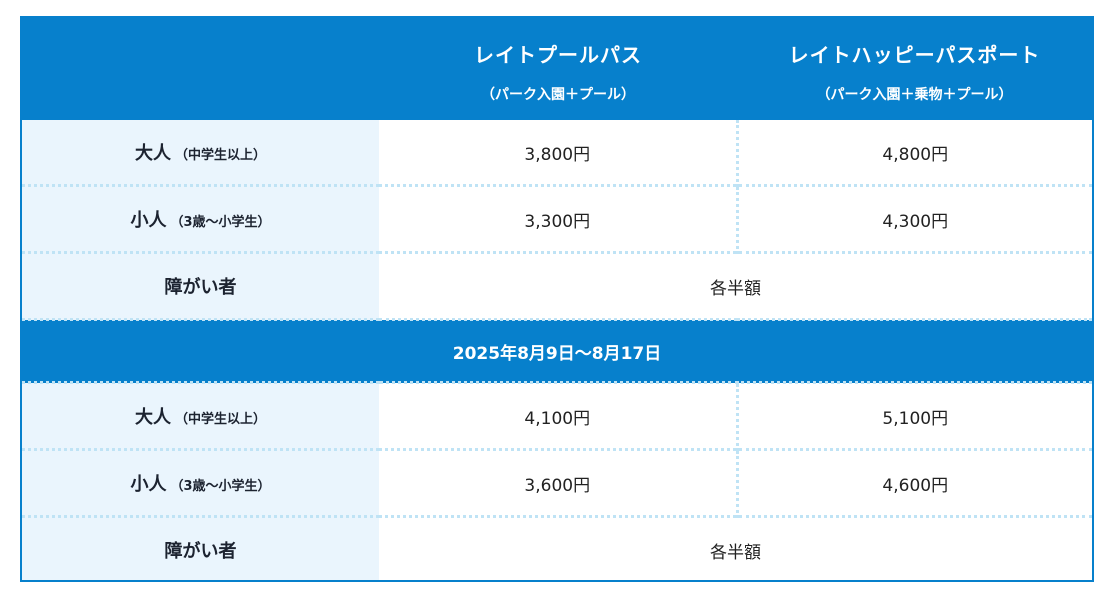 Image resolution: width=1119 pixels, height=601 pixels. Describe the element at coordinates (914, 416) in the screenshot. I see `price-cell: 5,100円` at that location.